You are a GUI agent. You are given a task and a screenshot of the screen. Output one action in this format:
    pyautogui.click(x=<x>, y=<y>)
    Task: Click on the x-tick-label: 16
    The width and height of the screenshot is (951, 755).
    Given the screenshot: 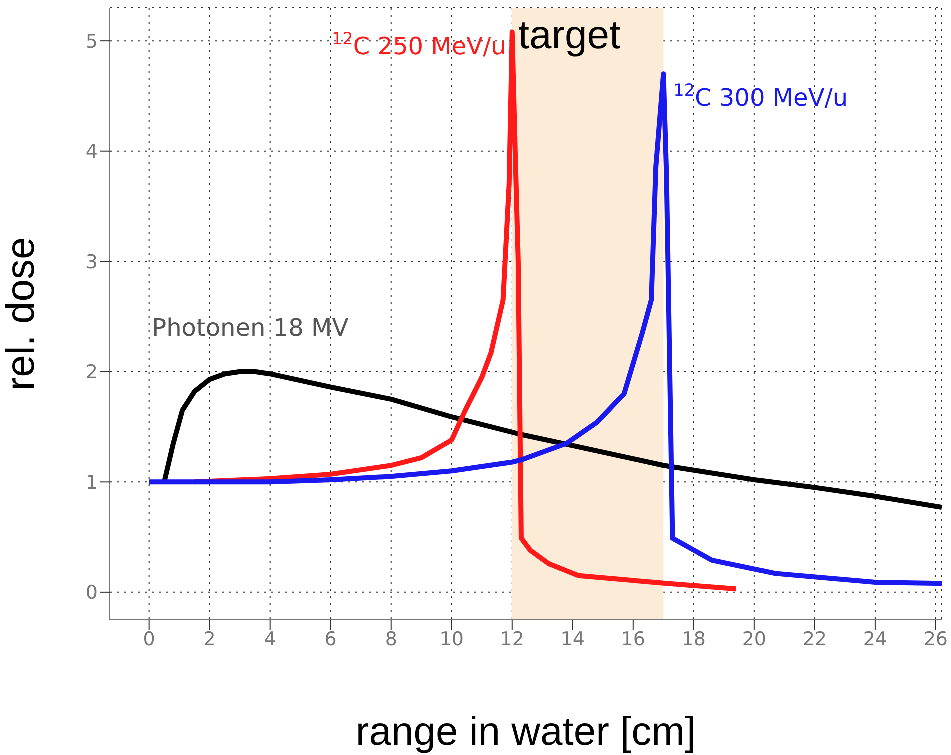 What is the action you would take?
    pyautogui.click(x=633, y=639)
    